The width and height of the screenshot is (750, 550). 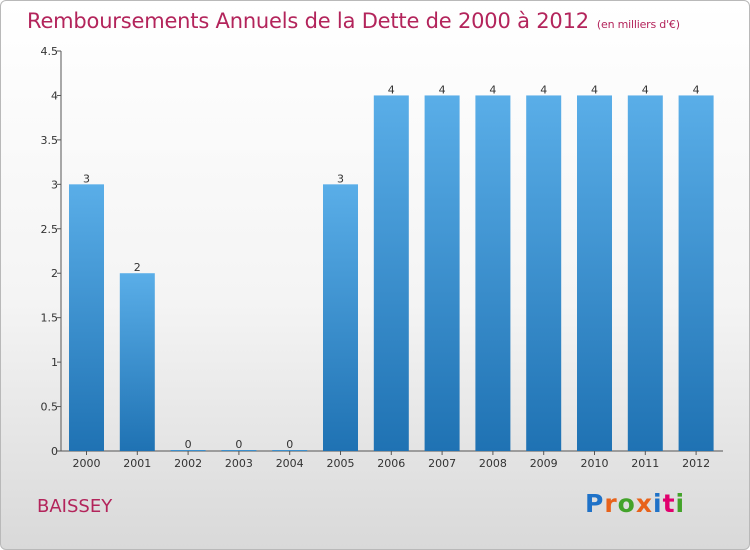 I want to click on x-tick-label: 2007, so click(x=442, y=463).